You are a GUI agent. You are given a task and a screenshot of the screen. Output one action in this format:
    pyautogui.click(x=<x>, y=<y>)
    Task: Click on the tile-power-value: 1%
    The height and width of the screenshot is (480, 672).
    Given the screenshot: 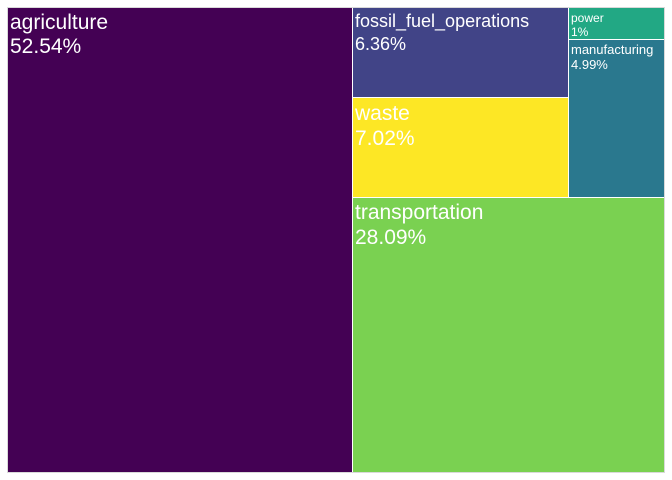 What is the action you would take?
    pyautogui.click(x=580, y=32)
    